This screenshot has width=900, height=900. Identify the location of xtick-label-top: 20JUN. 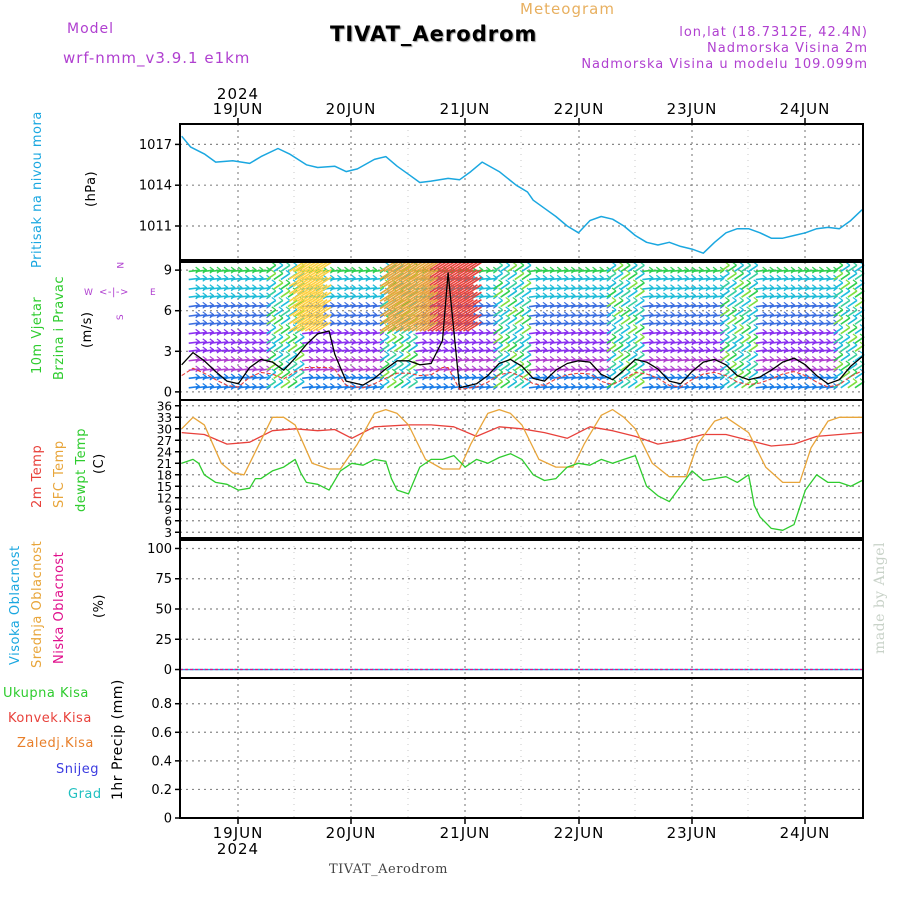
(351, 109).